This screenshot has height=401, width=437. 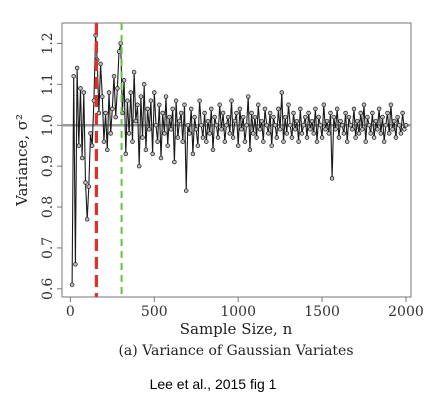 What do you see at coordinates (48, 84) in the screenshot?
I see `y-tick-label: 1.1` at bounding box center [48, 84].